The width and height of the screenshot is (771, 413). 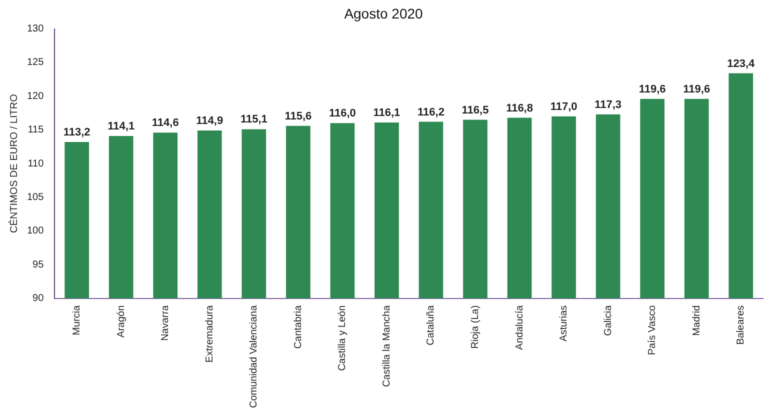 I want to click on data-label: 116,1, so click(x=386, y=112).